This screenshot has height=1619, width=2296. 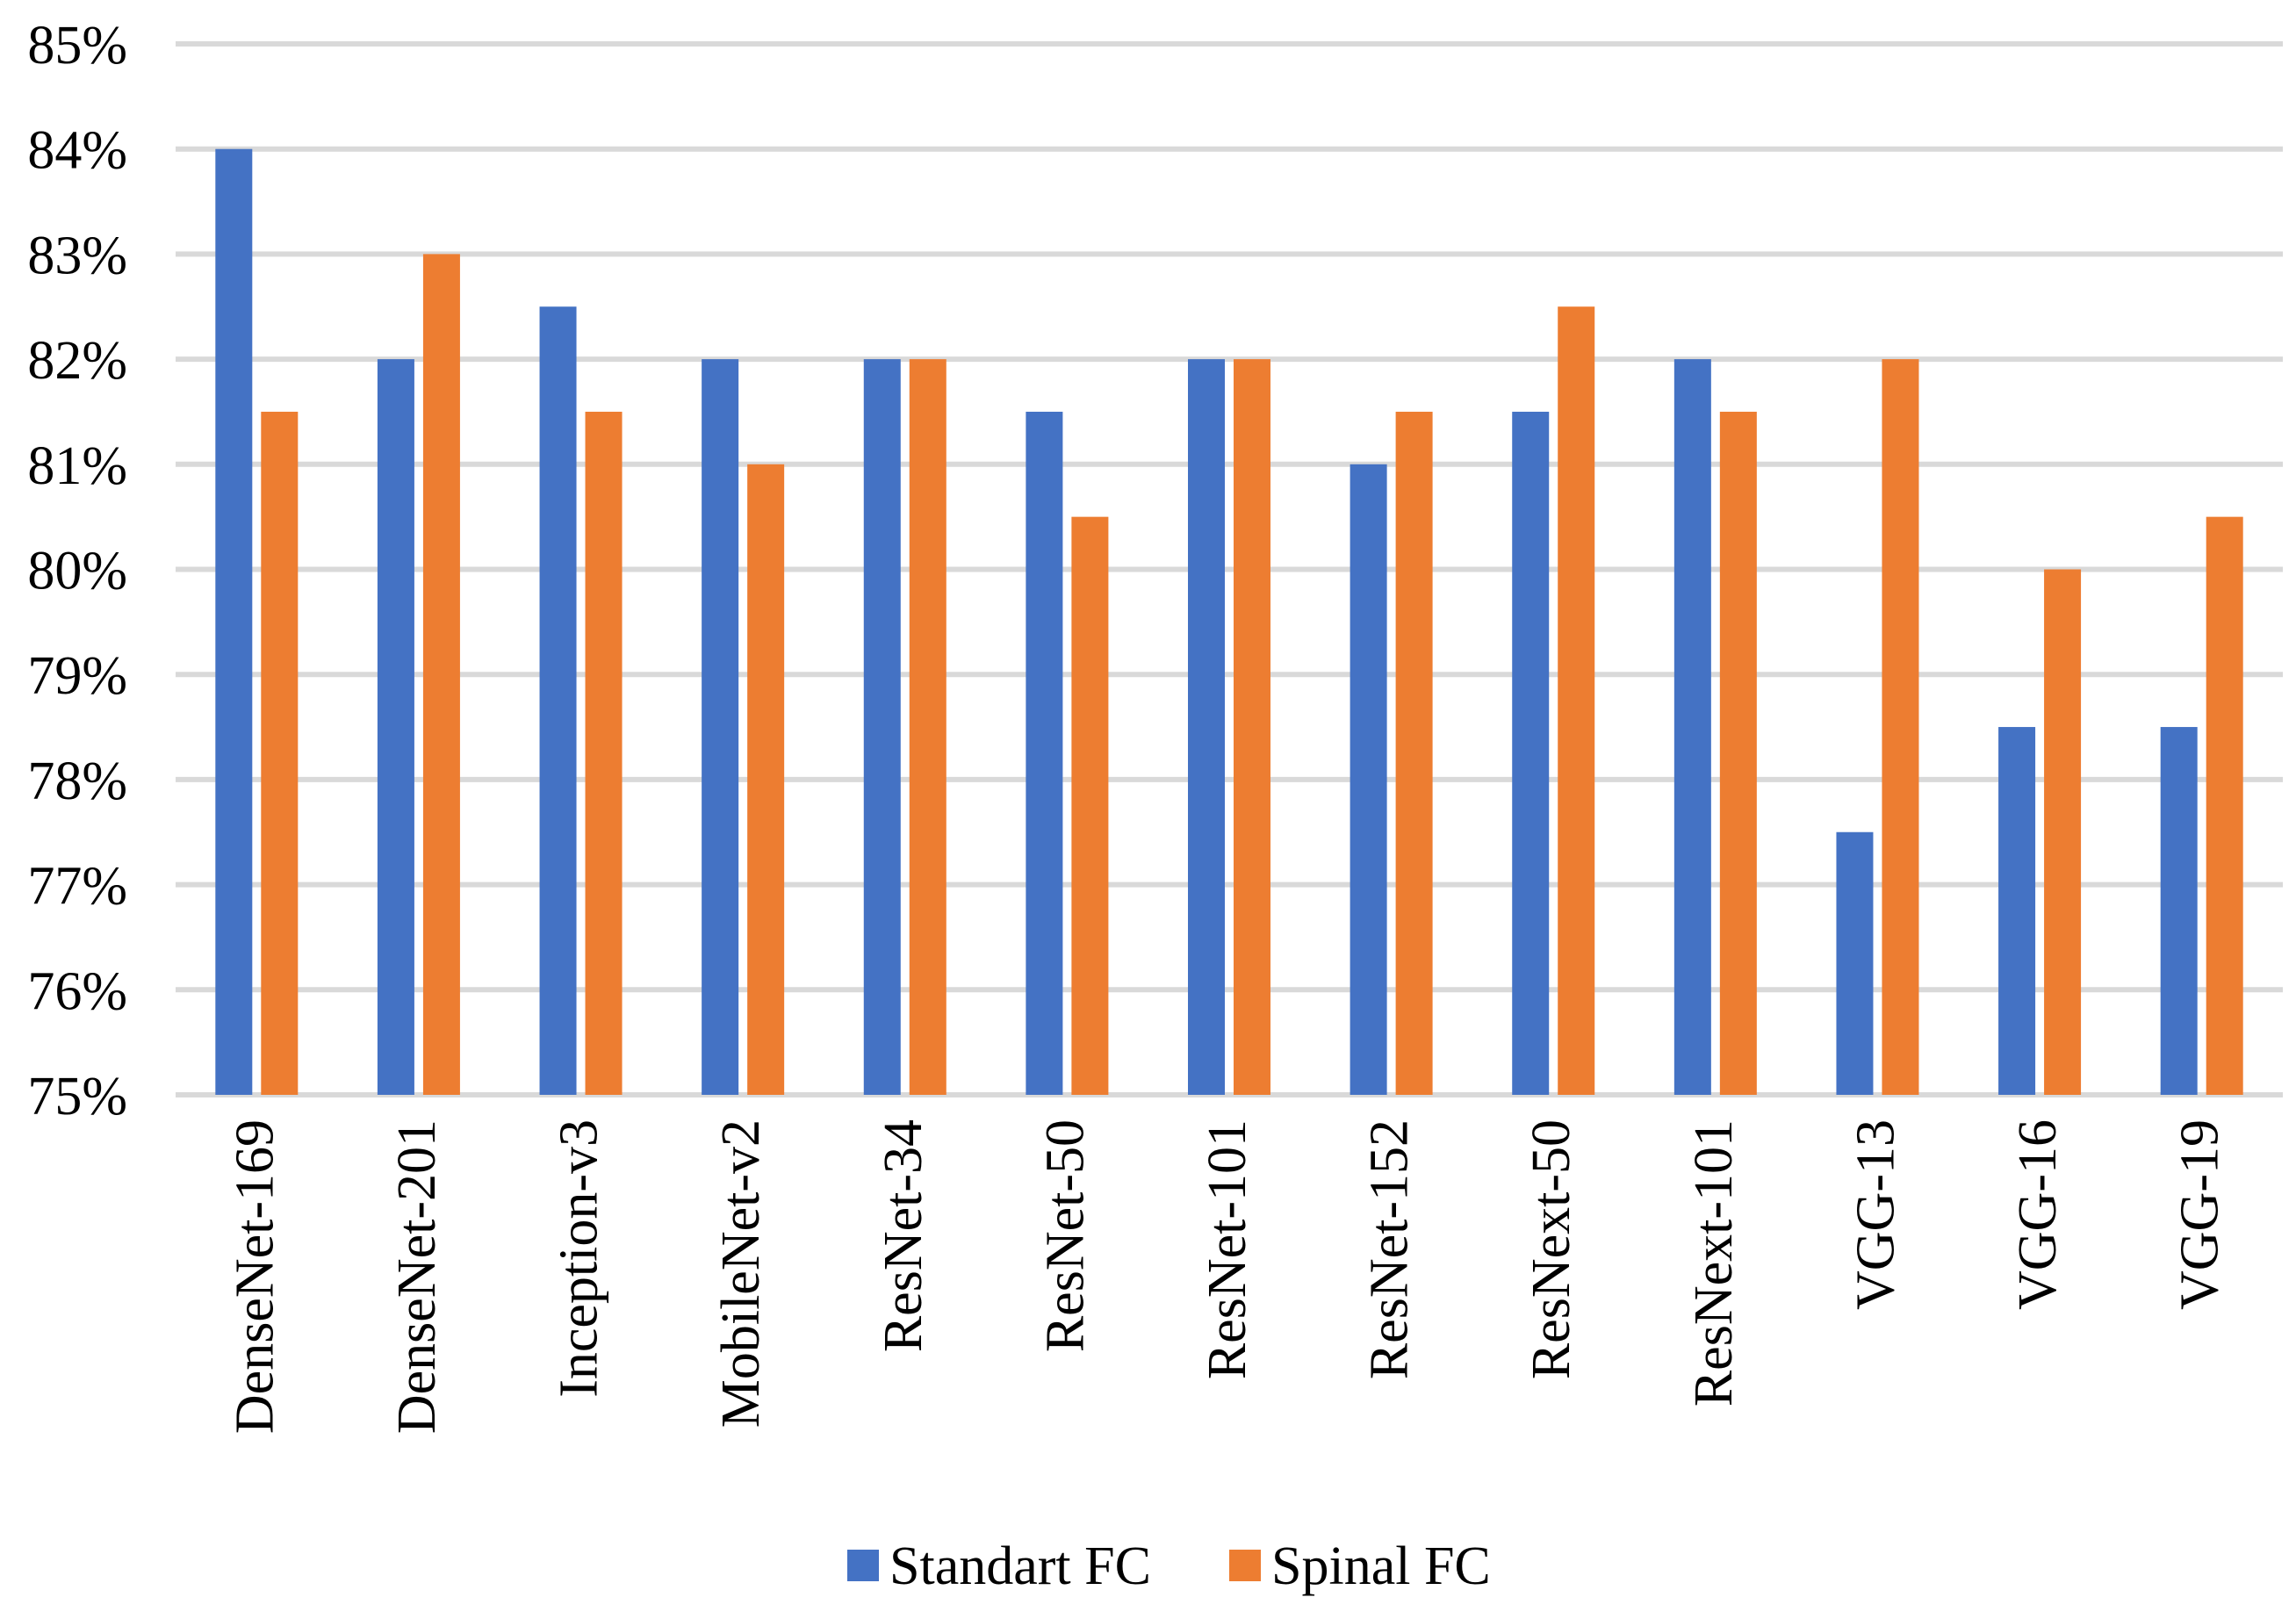 What do you see at coordinates (77, 781) in the screenshot?
I see `y-tick-label: 78%` at bounding box center [77, 781].